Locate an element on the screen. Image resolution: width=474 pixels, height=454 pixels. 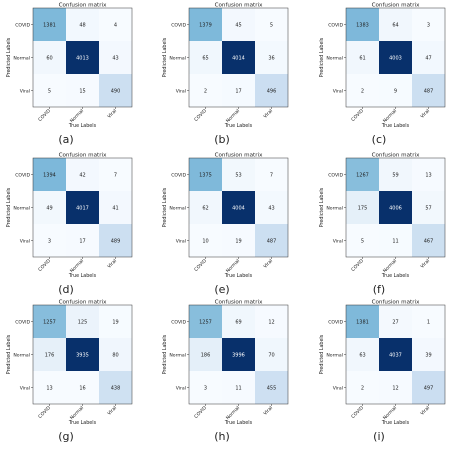
y-axis-label: Predicted Labels is located at coordinates (165, 207).